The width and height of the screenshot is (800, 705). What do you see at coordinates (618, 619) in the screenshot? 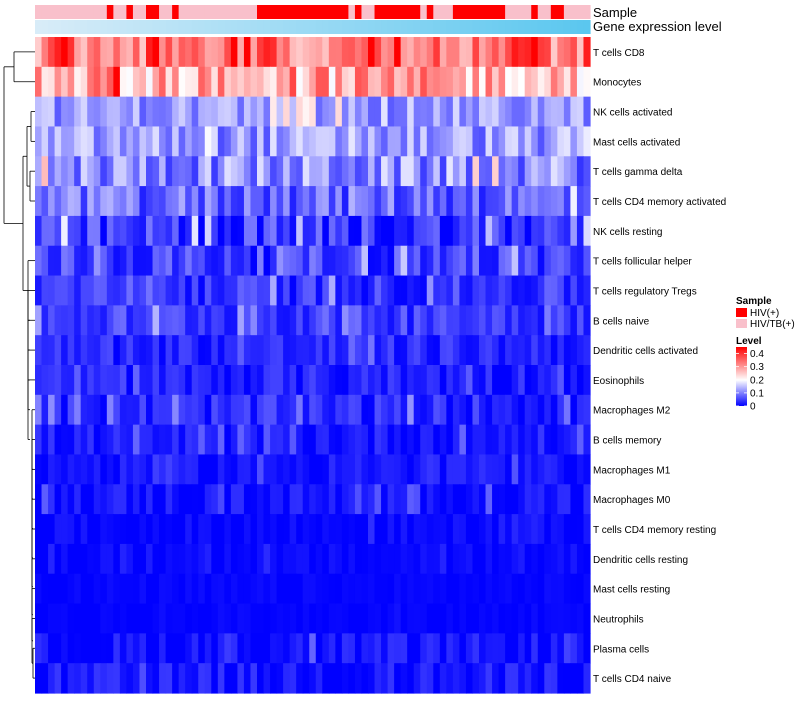
I see `row-label: Neutrophils` at bounding box center [618, 619].